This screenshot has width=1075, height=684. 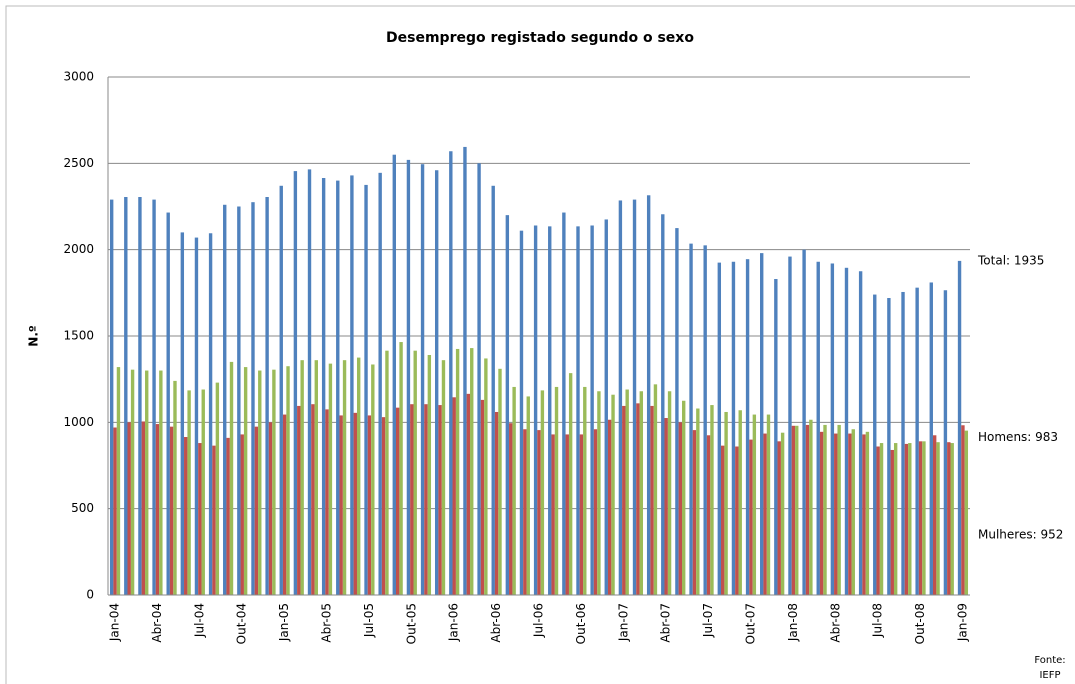 I want to click on x-tick-label: Jan-08, so click(x=793, y=622).